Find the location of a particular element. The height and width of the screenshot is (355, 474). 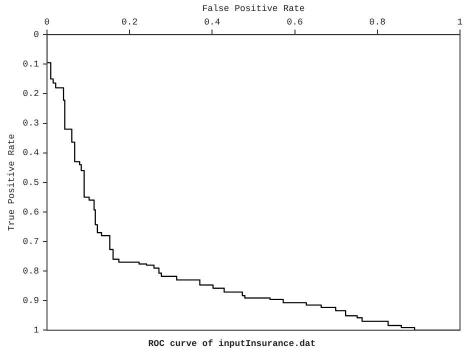

y-tick-label: 0.2 is located at coordinates (31, 94).